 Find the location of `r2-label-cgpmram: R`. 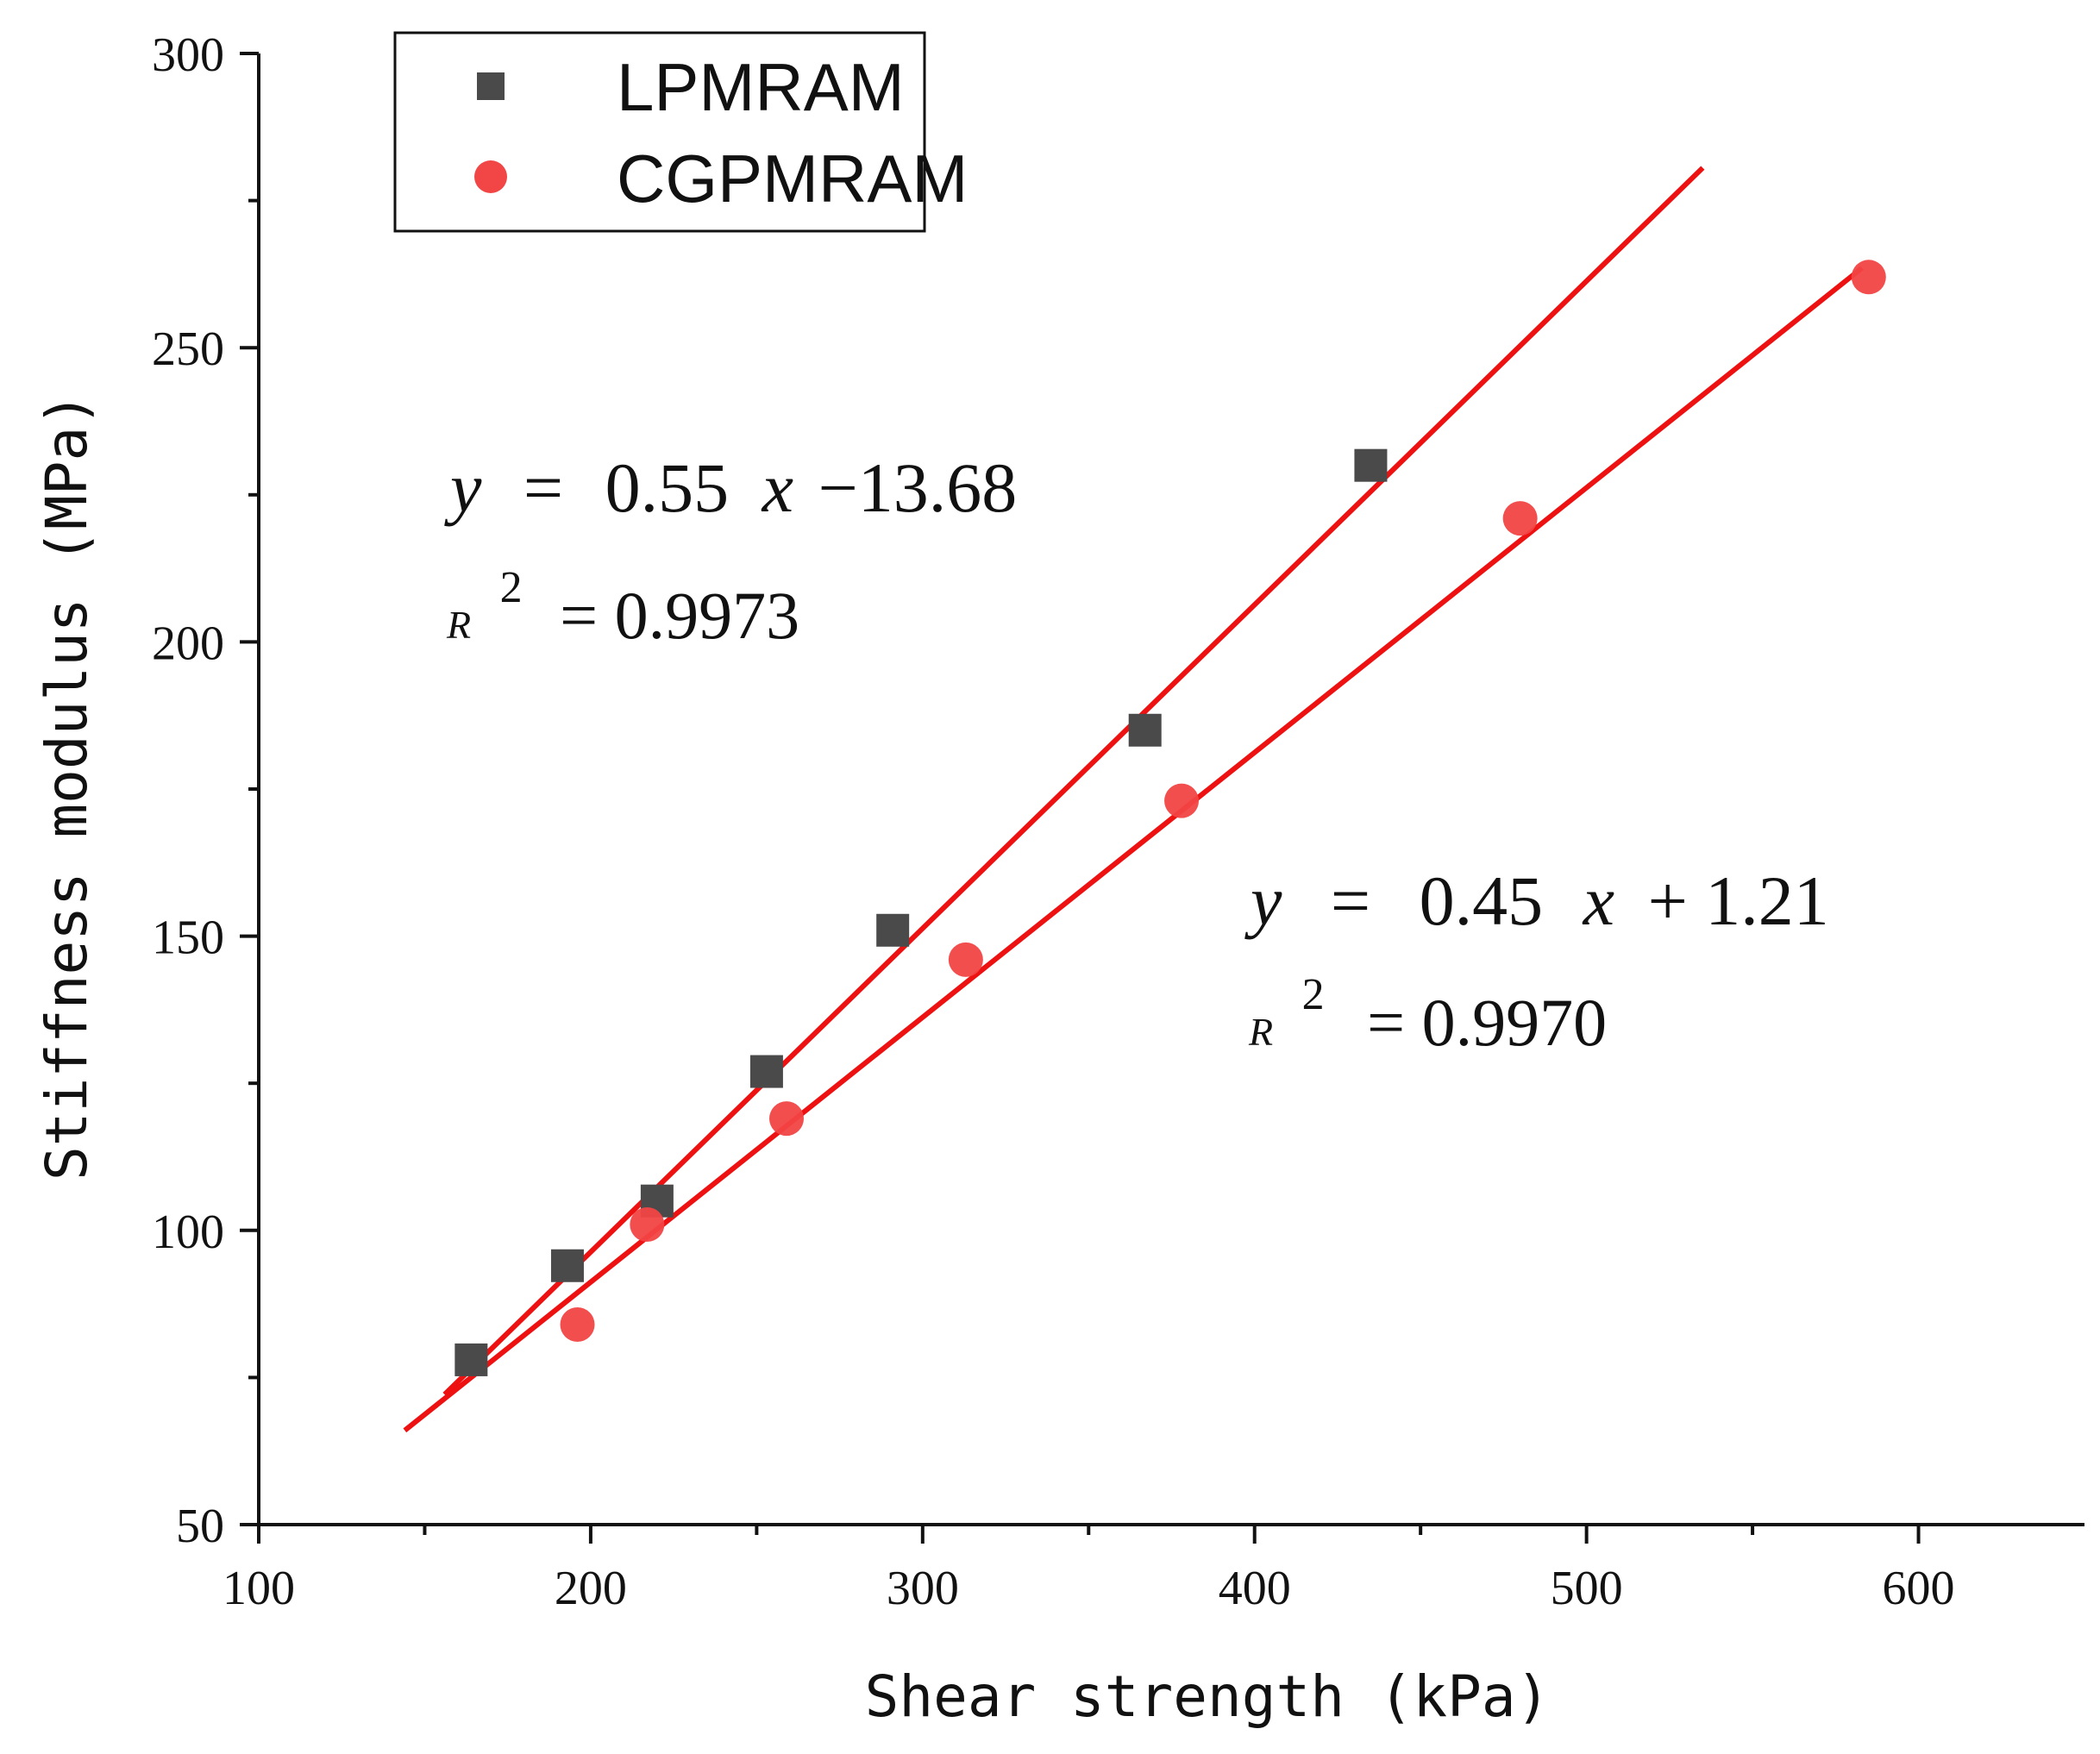

r2-label-cgpmram: R is located at coordinates (1261, 1032).